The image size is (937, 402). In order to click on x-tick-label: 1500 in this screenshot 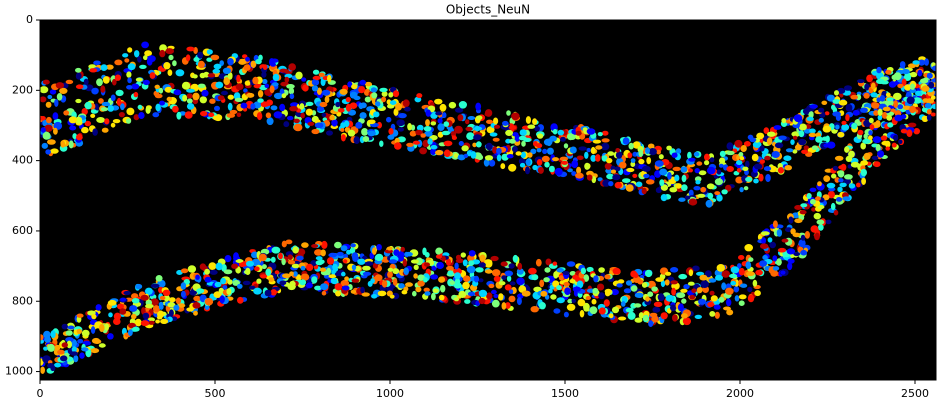, I will do `click(565, 393)`.